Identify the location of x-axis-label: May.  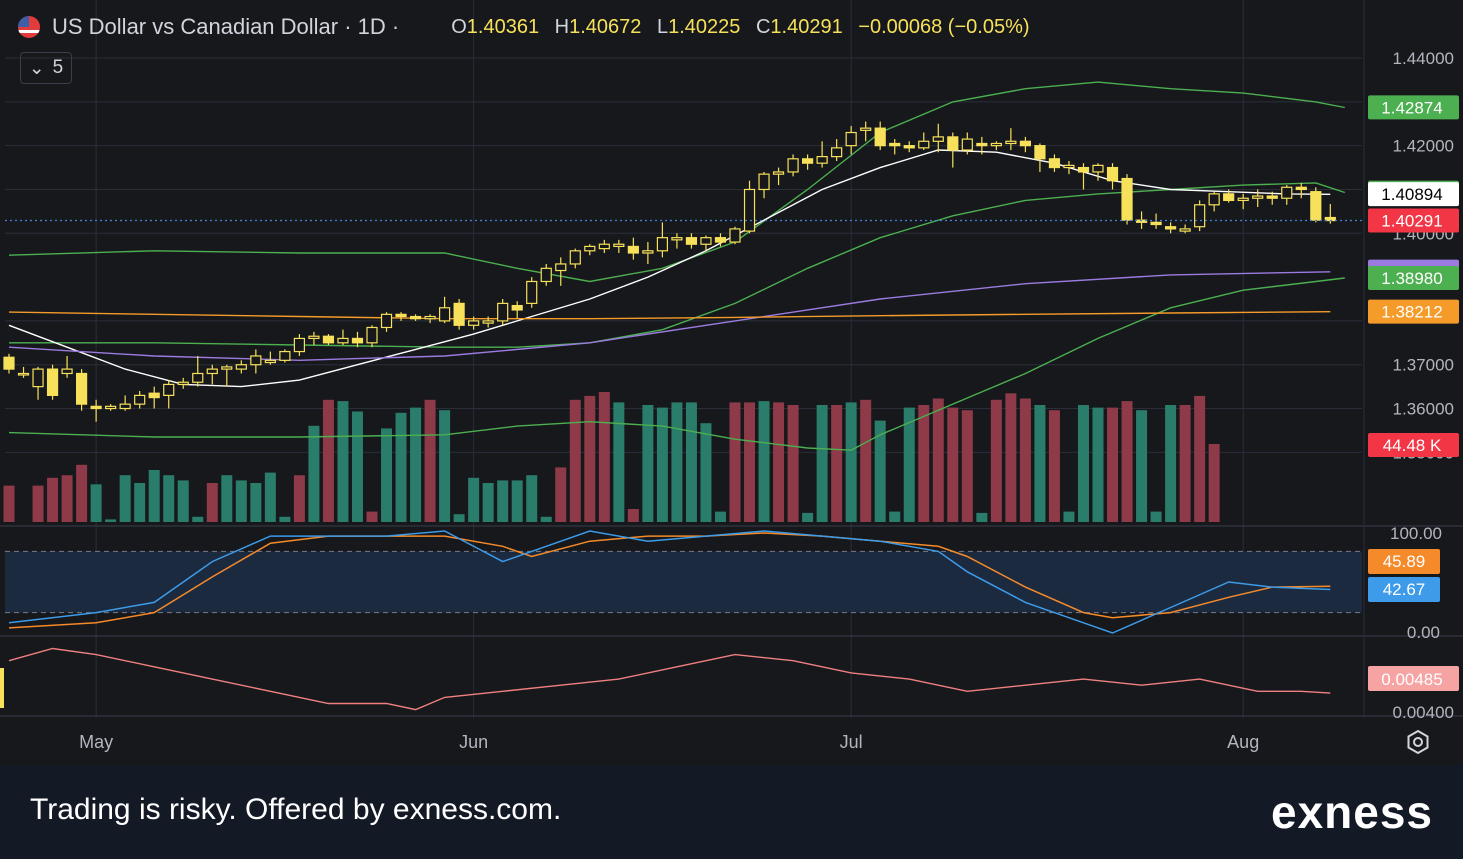
(96, 742).